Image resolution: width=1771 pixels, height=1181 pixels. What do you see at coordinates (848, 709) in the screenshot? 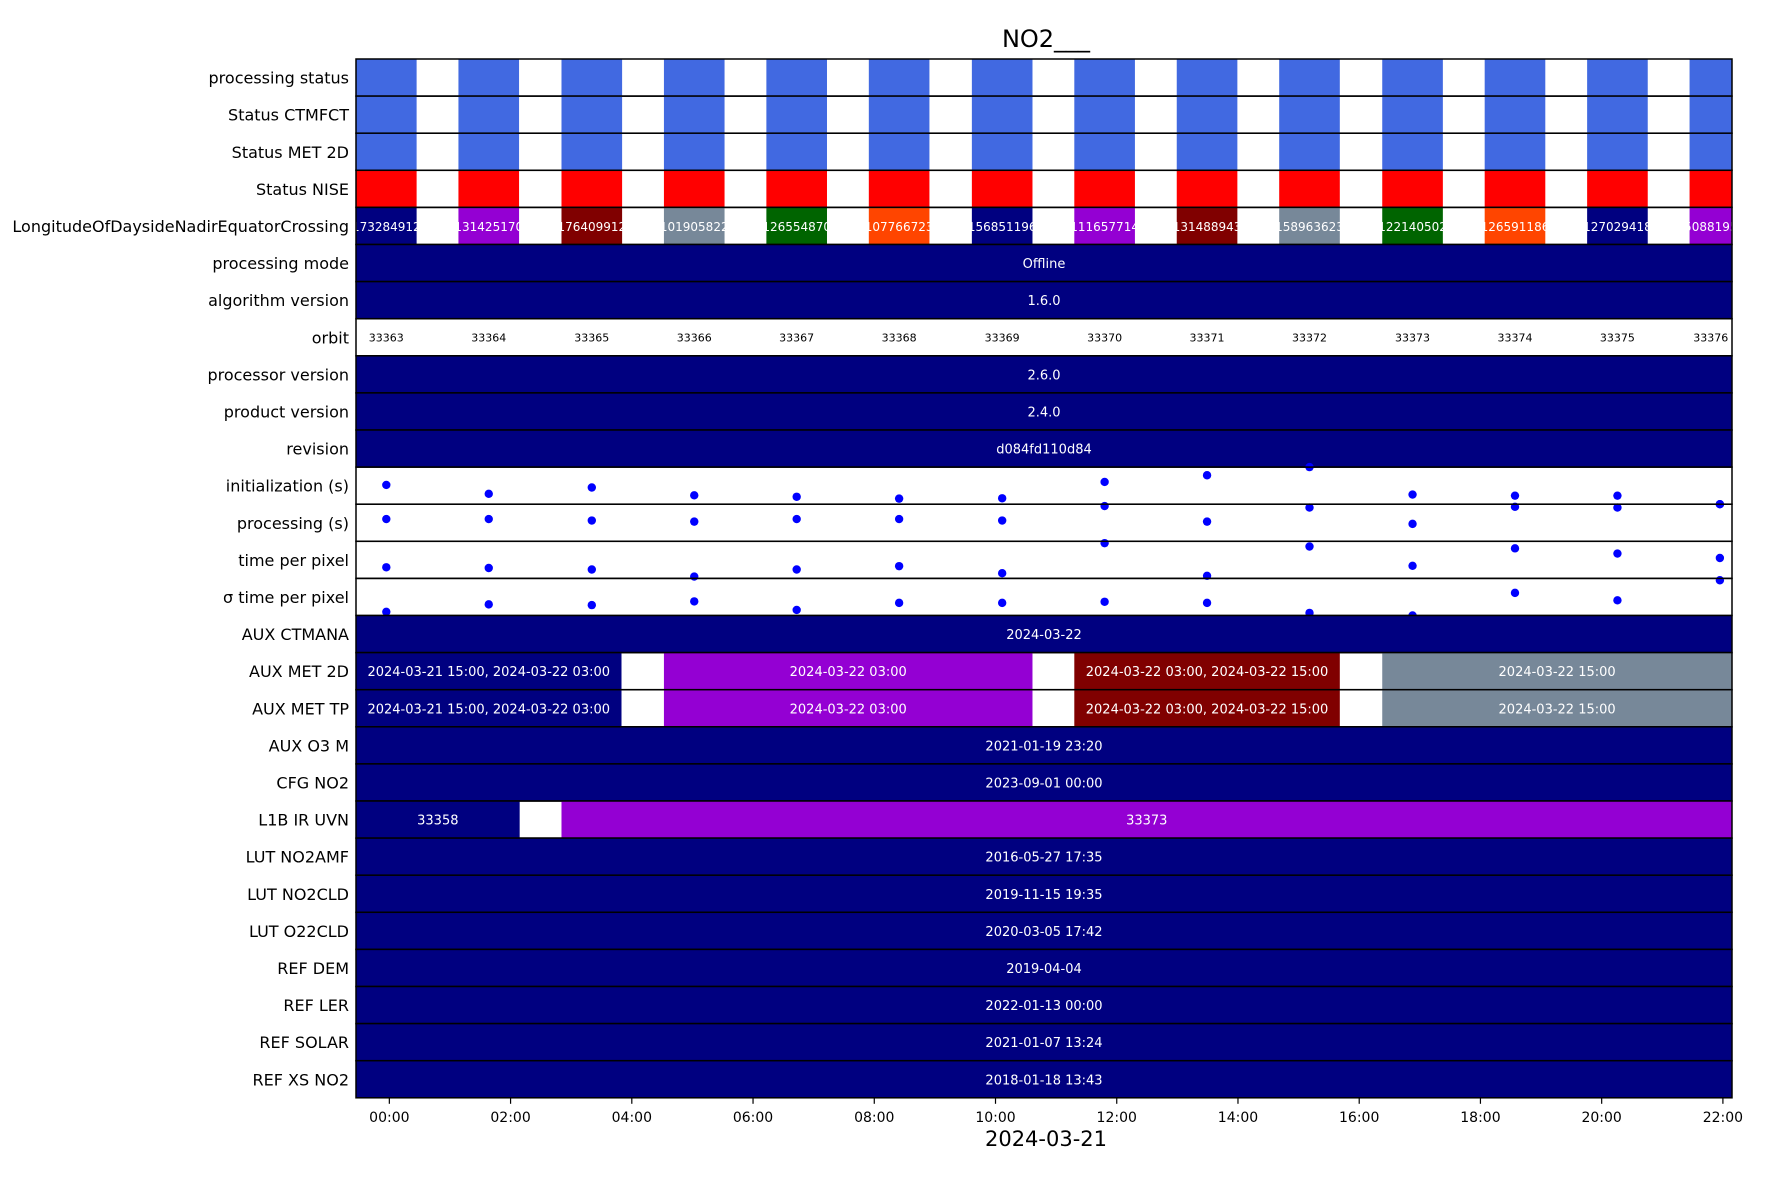
I see `segment-value-label: 2024-03-22 03:00` at bounding box center [848, 709].